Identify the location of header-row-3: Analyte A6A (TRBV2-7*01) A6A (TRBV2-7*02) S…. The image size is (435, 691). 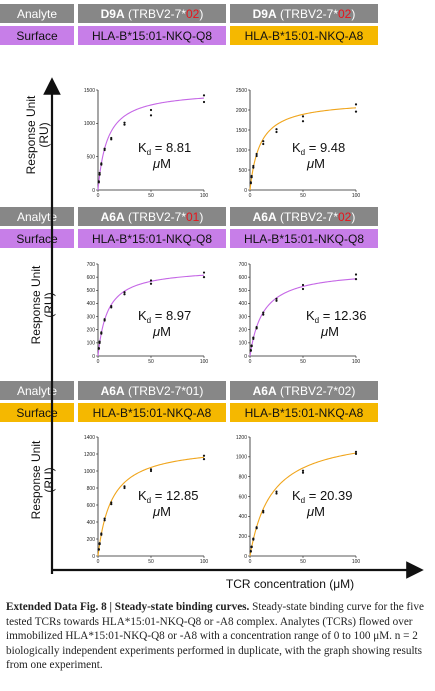
(189, 401).